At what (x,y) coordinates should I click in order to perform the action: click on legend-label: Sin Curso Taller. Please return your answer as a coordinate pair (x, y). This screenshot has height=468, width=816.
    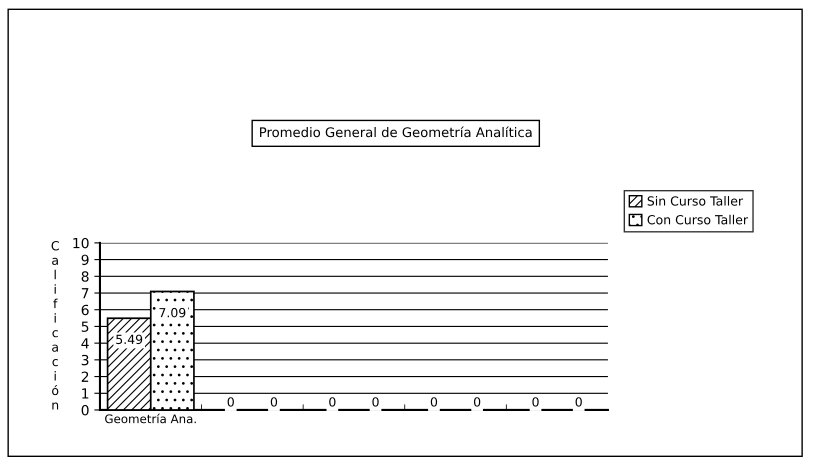
    Looking at the image, I should click on (696, 201).